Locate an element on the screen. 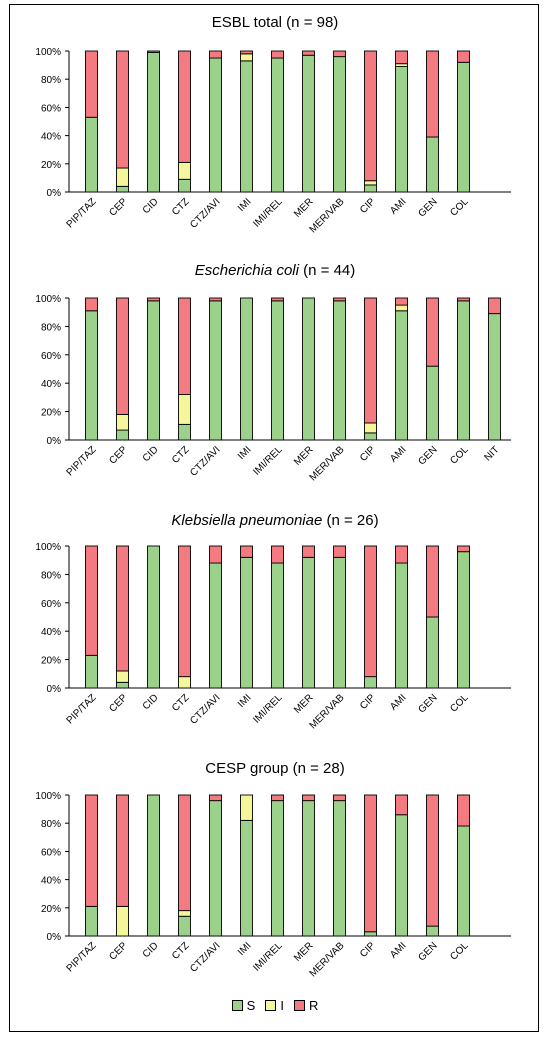 This screenshot has height=1038, width=550. x-tick-label: AMI is located at coordinates (398, 950).